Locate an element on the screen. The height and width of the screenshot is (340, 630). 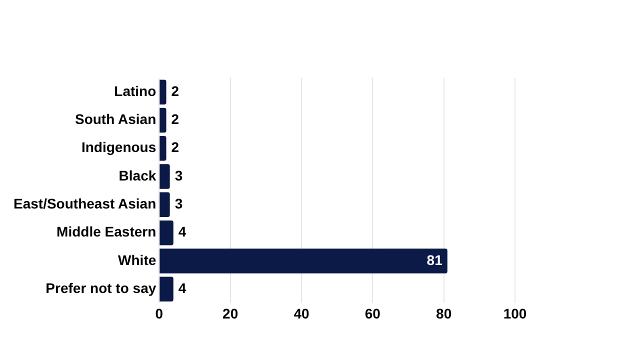
y-tick-label: White is located at coordinates (137, 260).